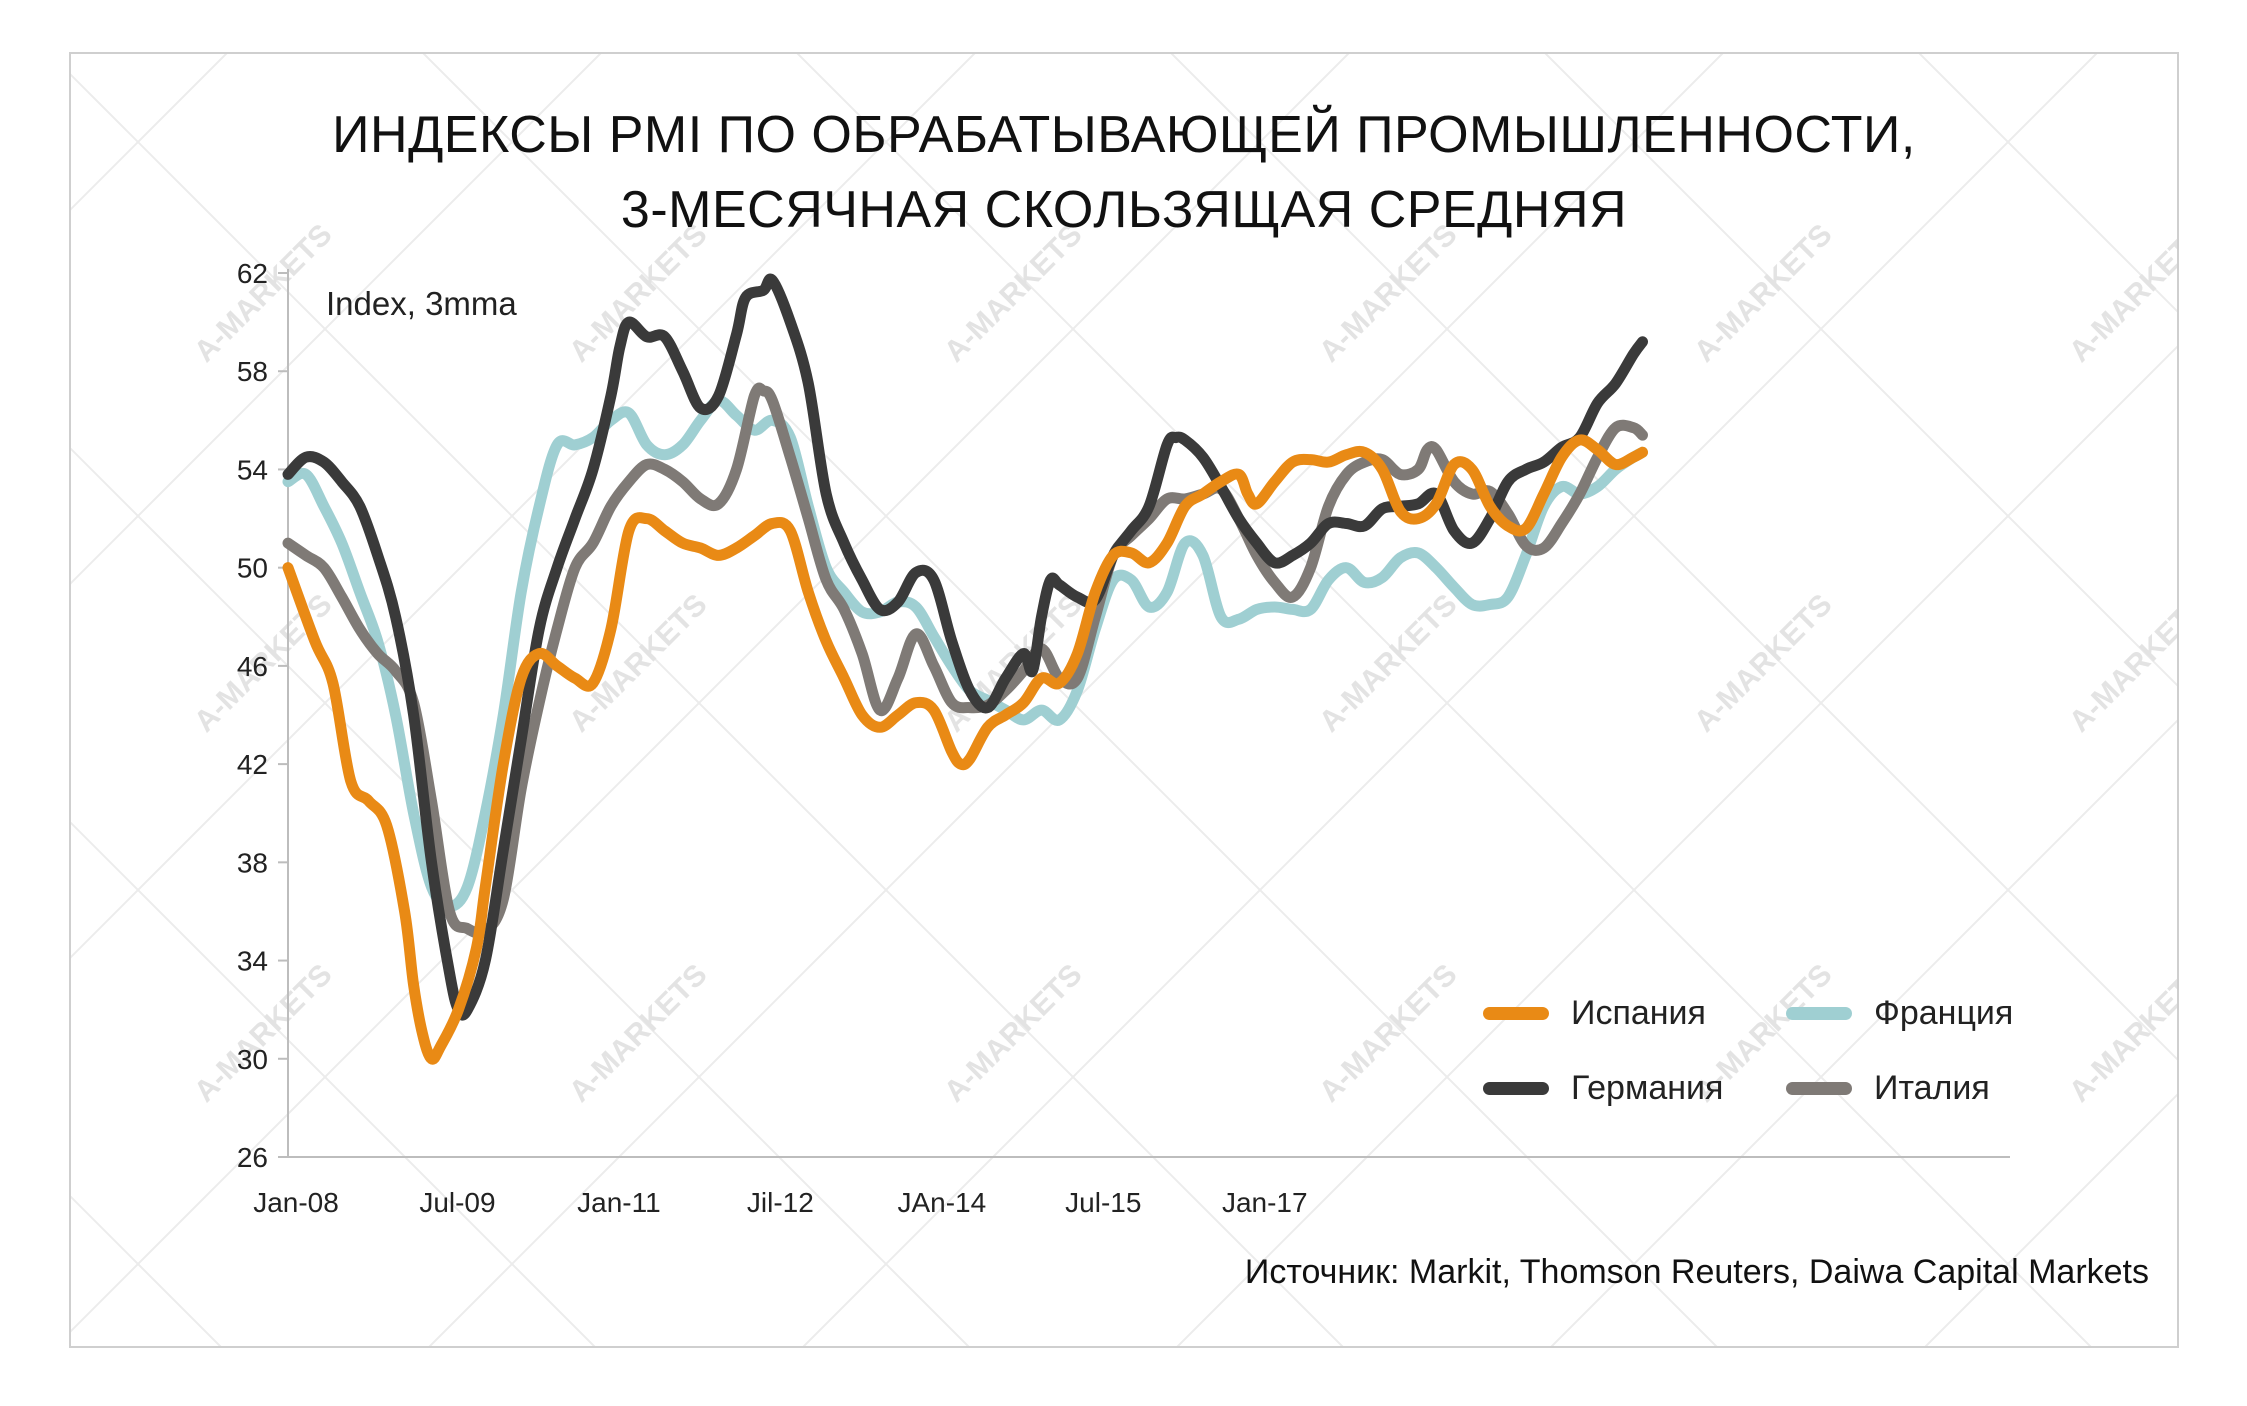  Describe the element at coordinates (1516, 1013) in the screenshot. I see `legend-swatch-spain` at that location.